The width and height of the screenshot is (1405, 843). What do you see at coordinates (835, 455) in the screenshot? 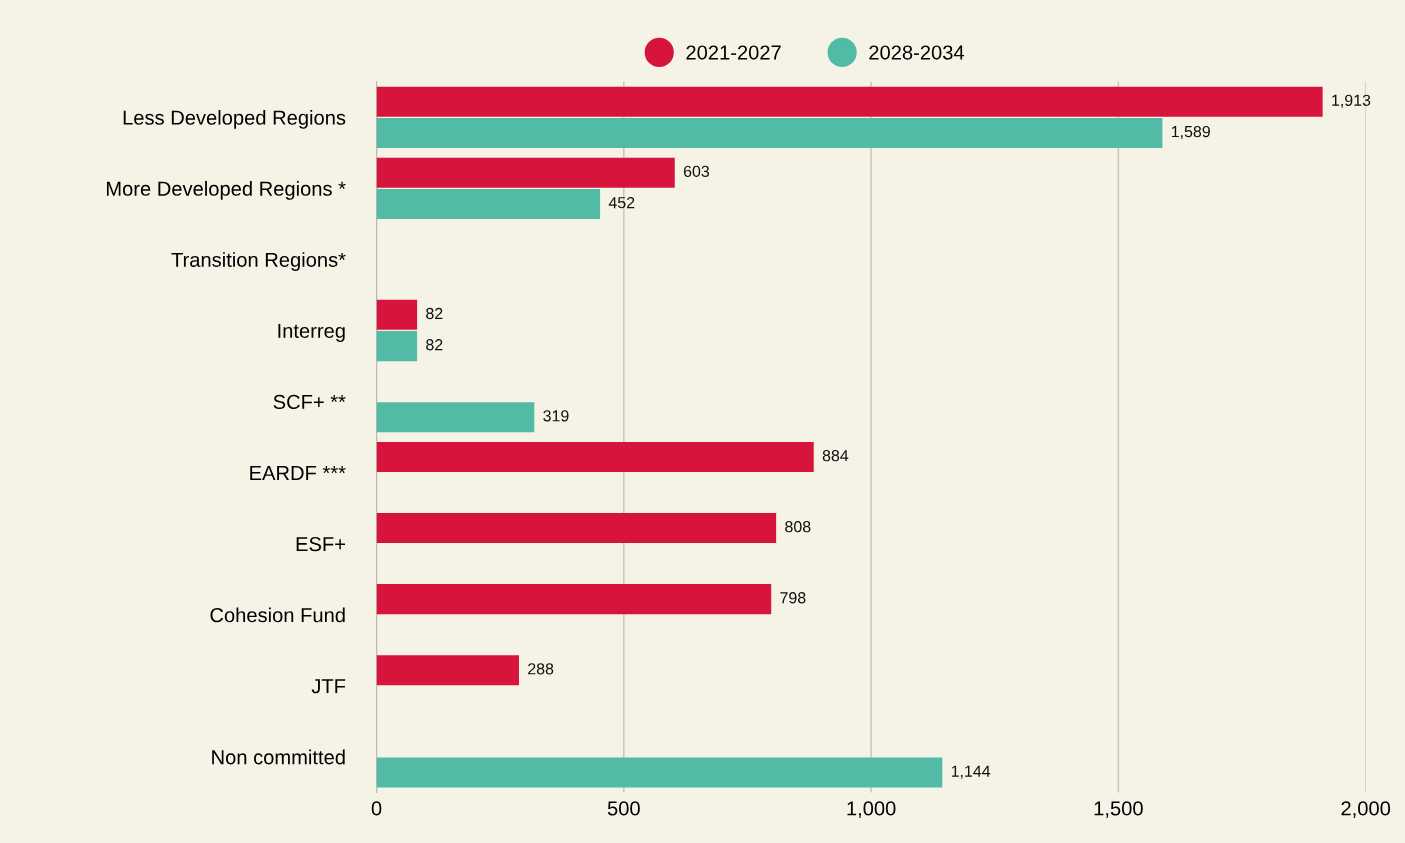
I see `data-label: 884` at bounding box center [835, 455].